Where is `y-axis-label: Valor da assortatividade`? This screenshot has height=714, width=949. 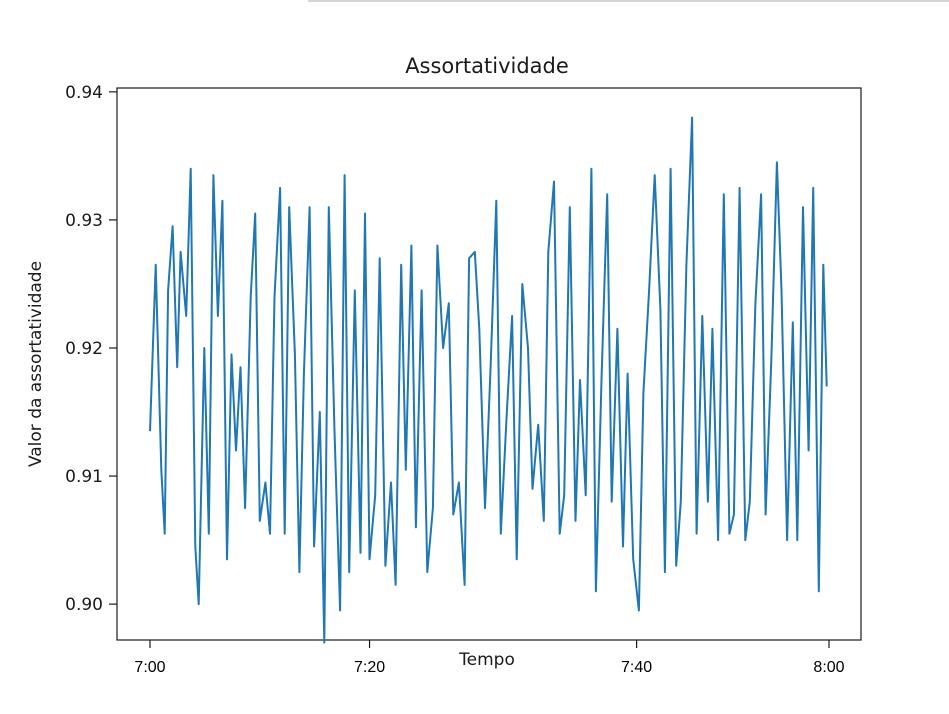 y-axis-label: Valor da assortatividade is located at coordinates (36, 364).